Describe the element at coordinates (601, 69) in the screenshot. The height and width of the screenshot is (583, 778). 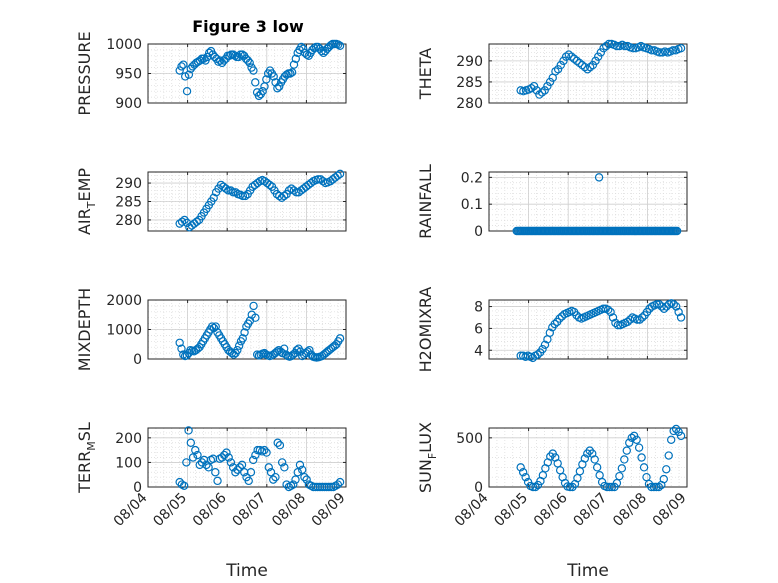
I see `series-markers-theta` at that location.